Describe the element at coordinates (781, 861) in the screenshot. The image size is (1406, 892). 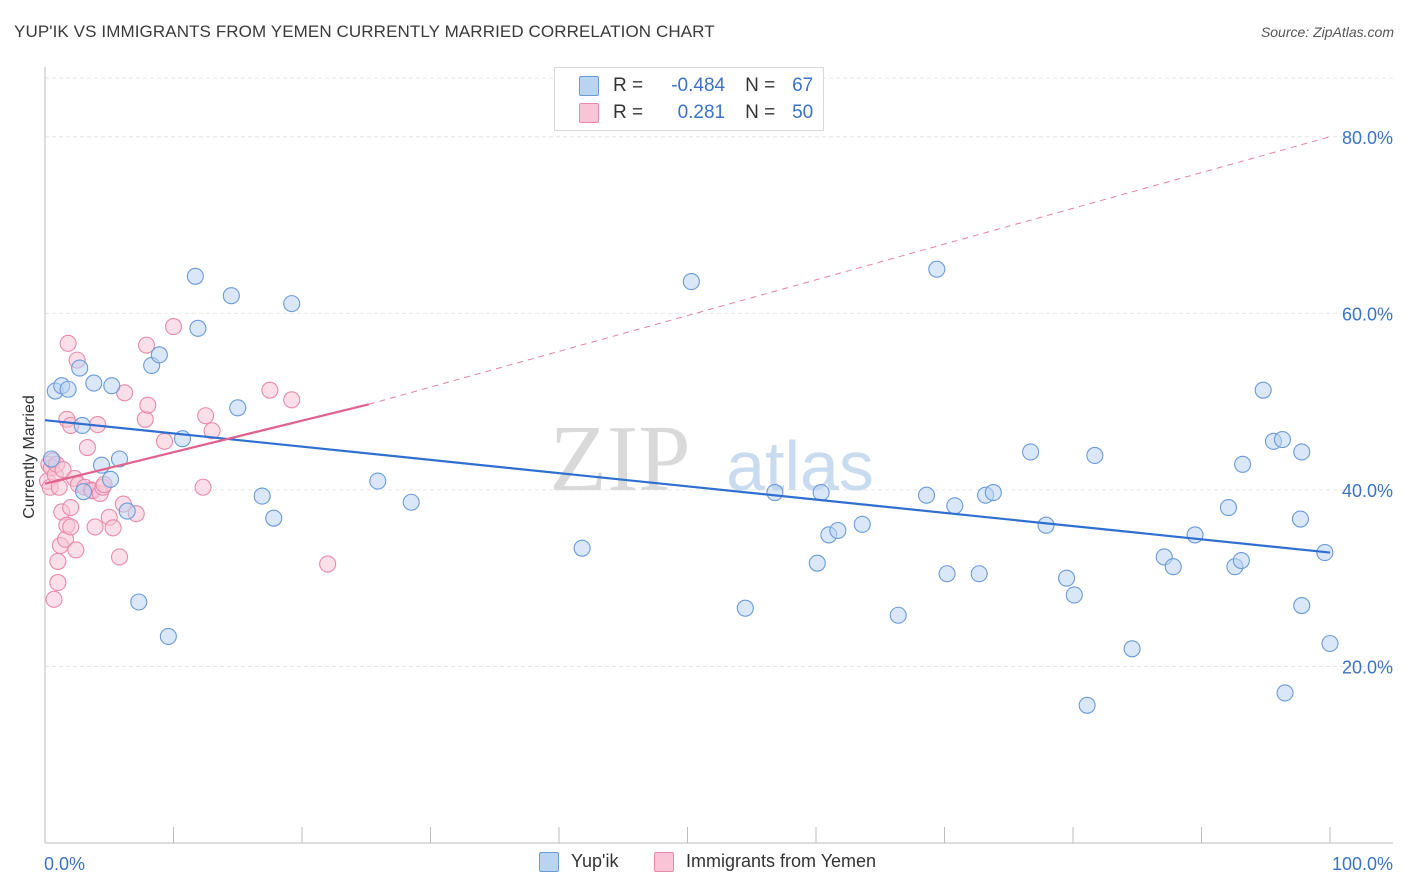
I see `series-label-yemen: Immigrants from Yemen` at that location.